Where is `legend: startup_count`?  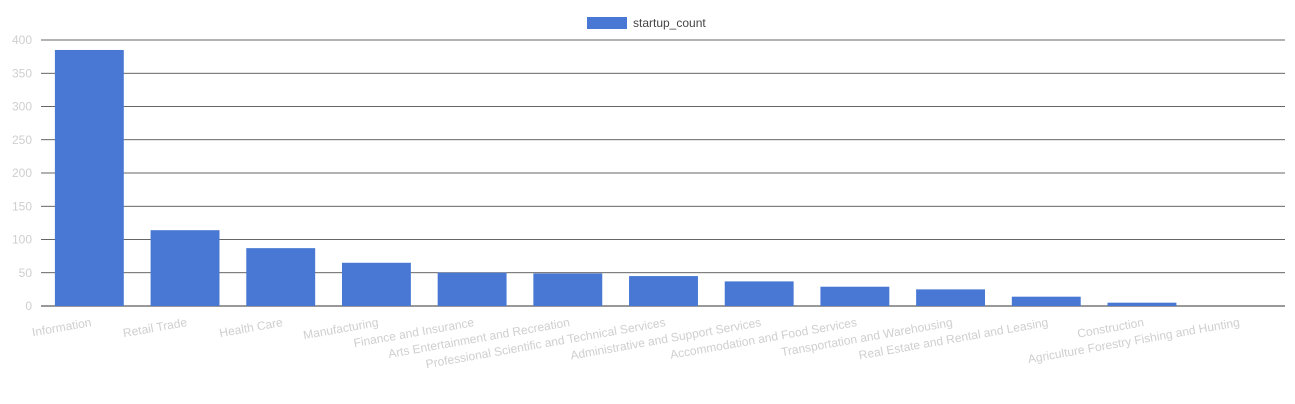
legend: startup_count is located at coordinates (646, 23).